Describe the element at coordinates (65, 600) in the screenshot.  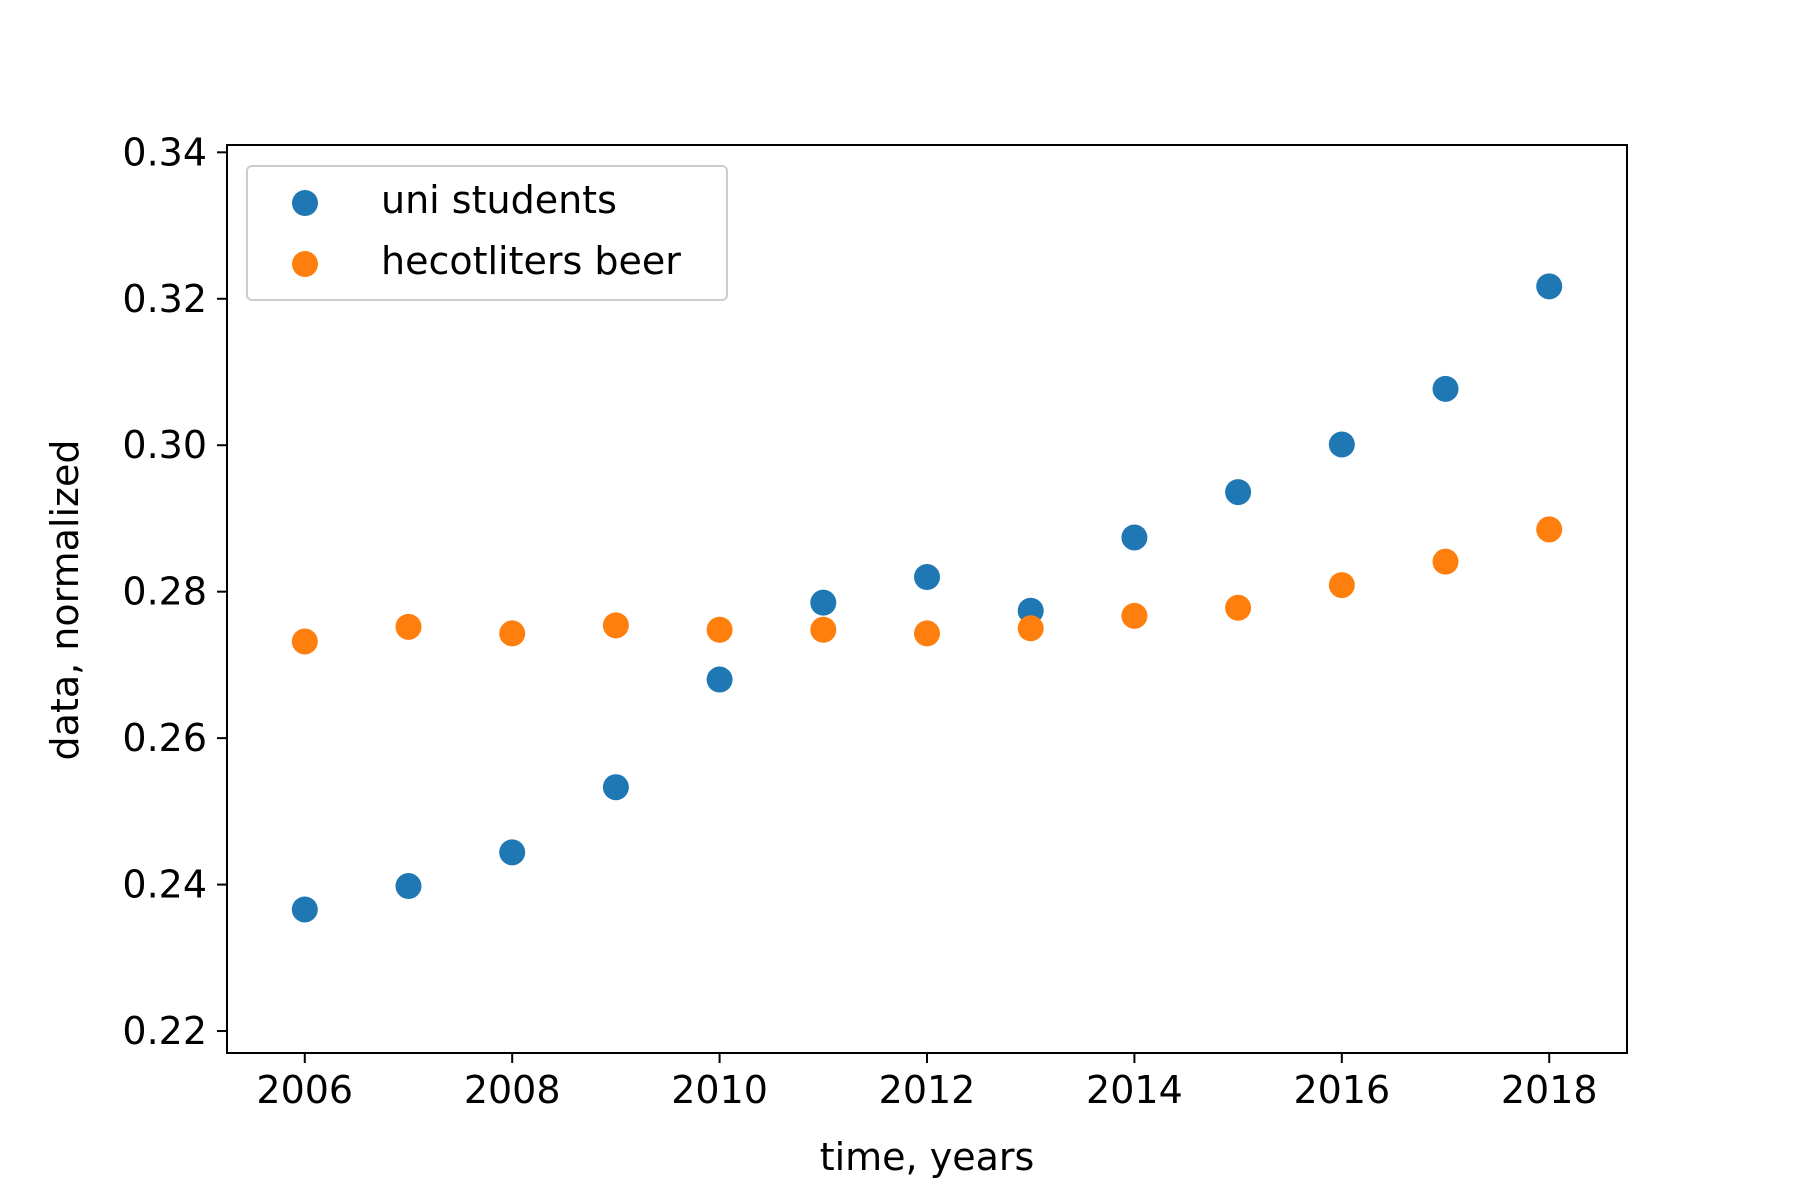
I see `y-axis-label: data, normalized` at that location.